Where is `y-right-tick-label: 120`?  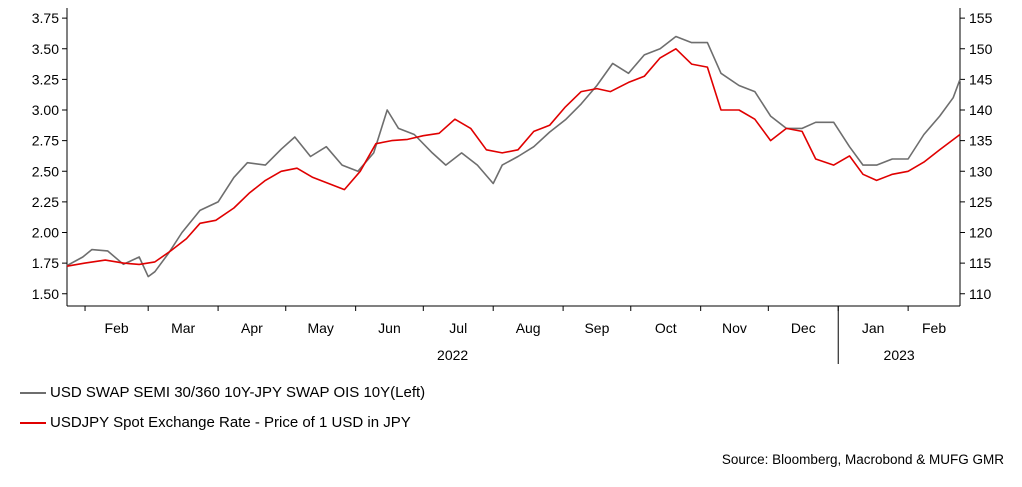
y-right-tick-label: 120 is located at coordinates (981, 233).